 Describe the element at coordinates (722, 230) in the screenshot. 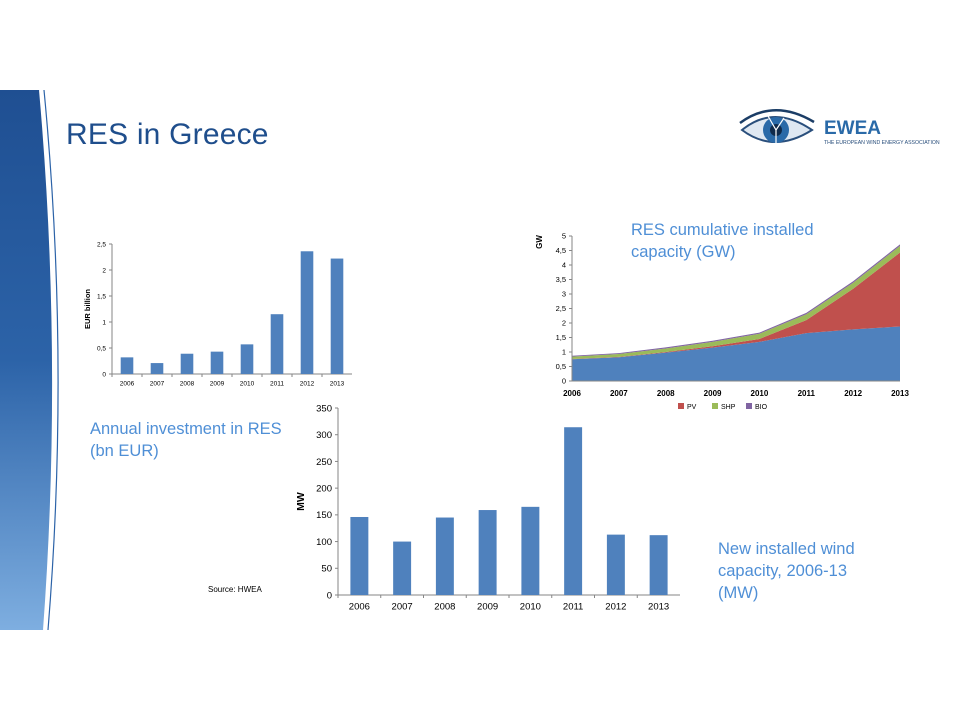

I see `caption-line: RES cumulative installed` at that location.